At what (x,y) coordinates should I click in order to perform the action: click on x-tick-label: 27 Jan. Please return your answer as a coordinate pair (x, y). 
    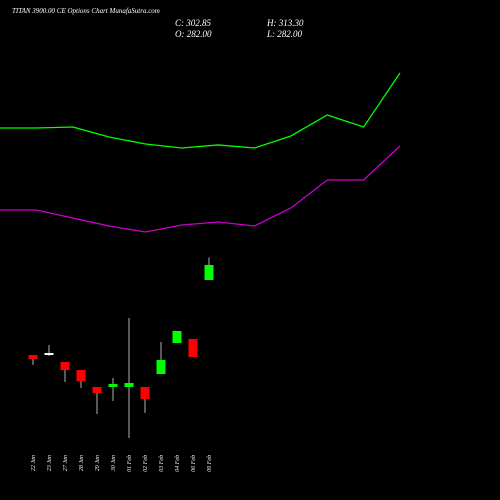
    Looking at the image, I should click on (66, 463).